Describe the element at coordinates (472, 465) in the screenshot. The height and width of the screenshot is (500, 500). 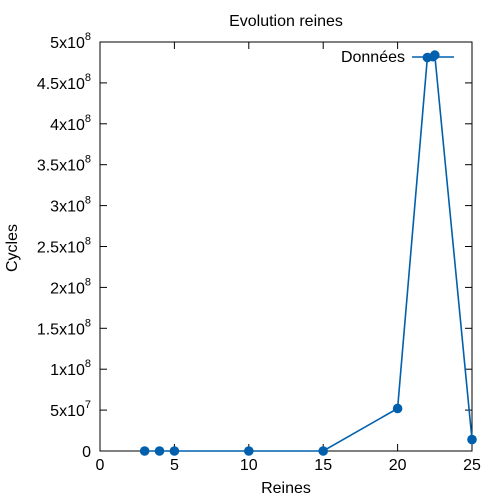
I see `x-tick-label: 25` at that location.